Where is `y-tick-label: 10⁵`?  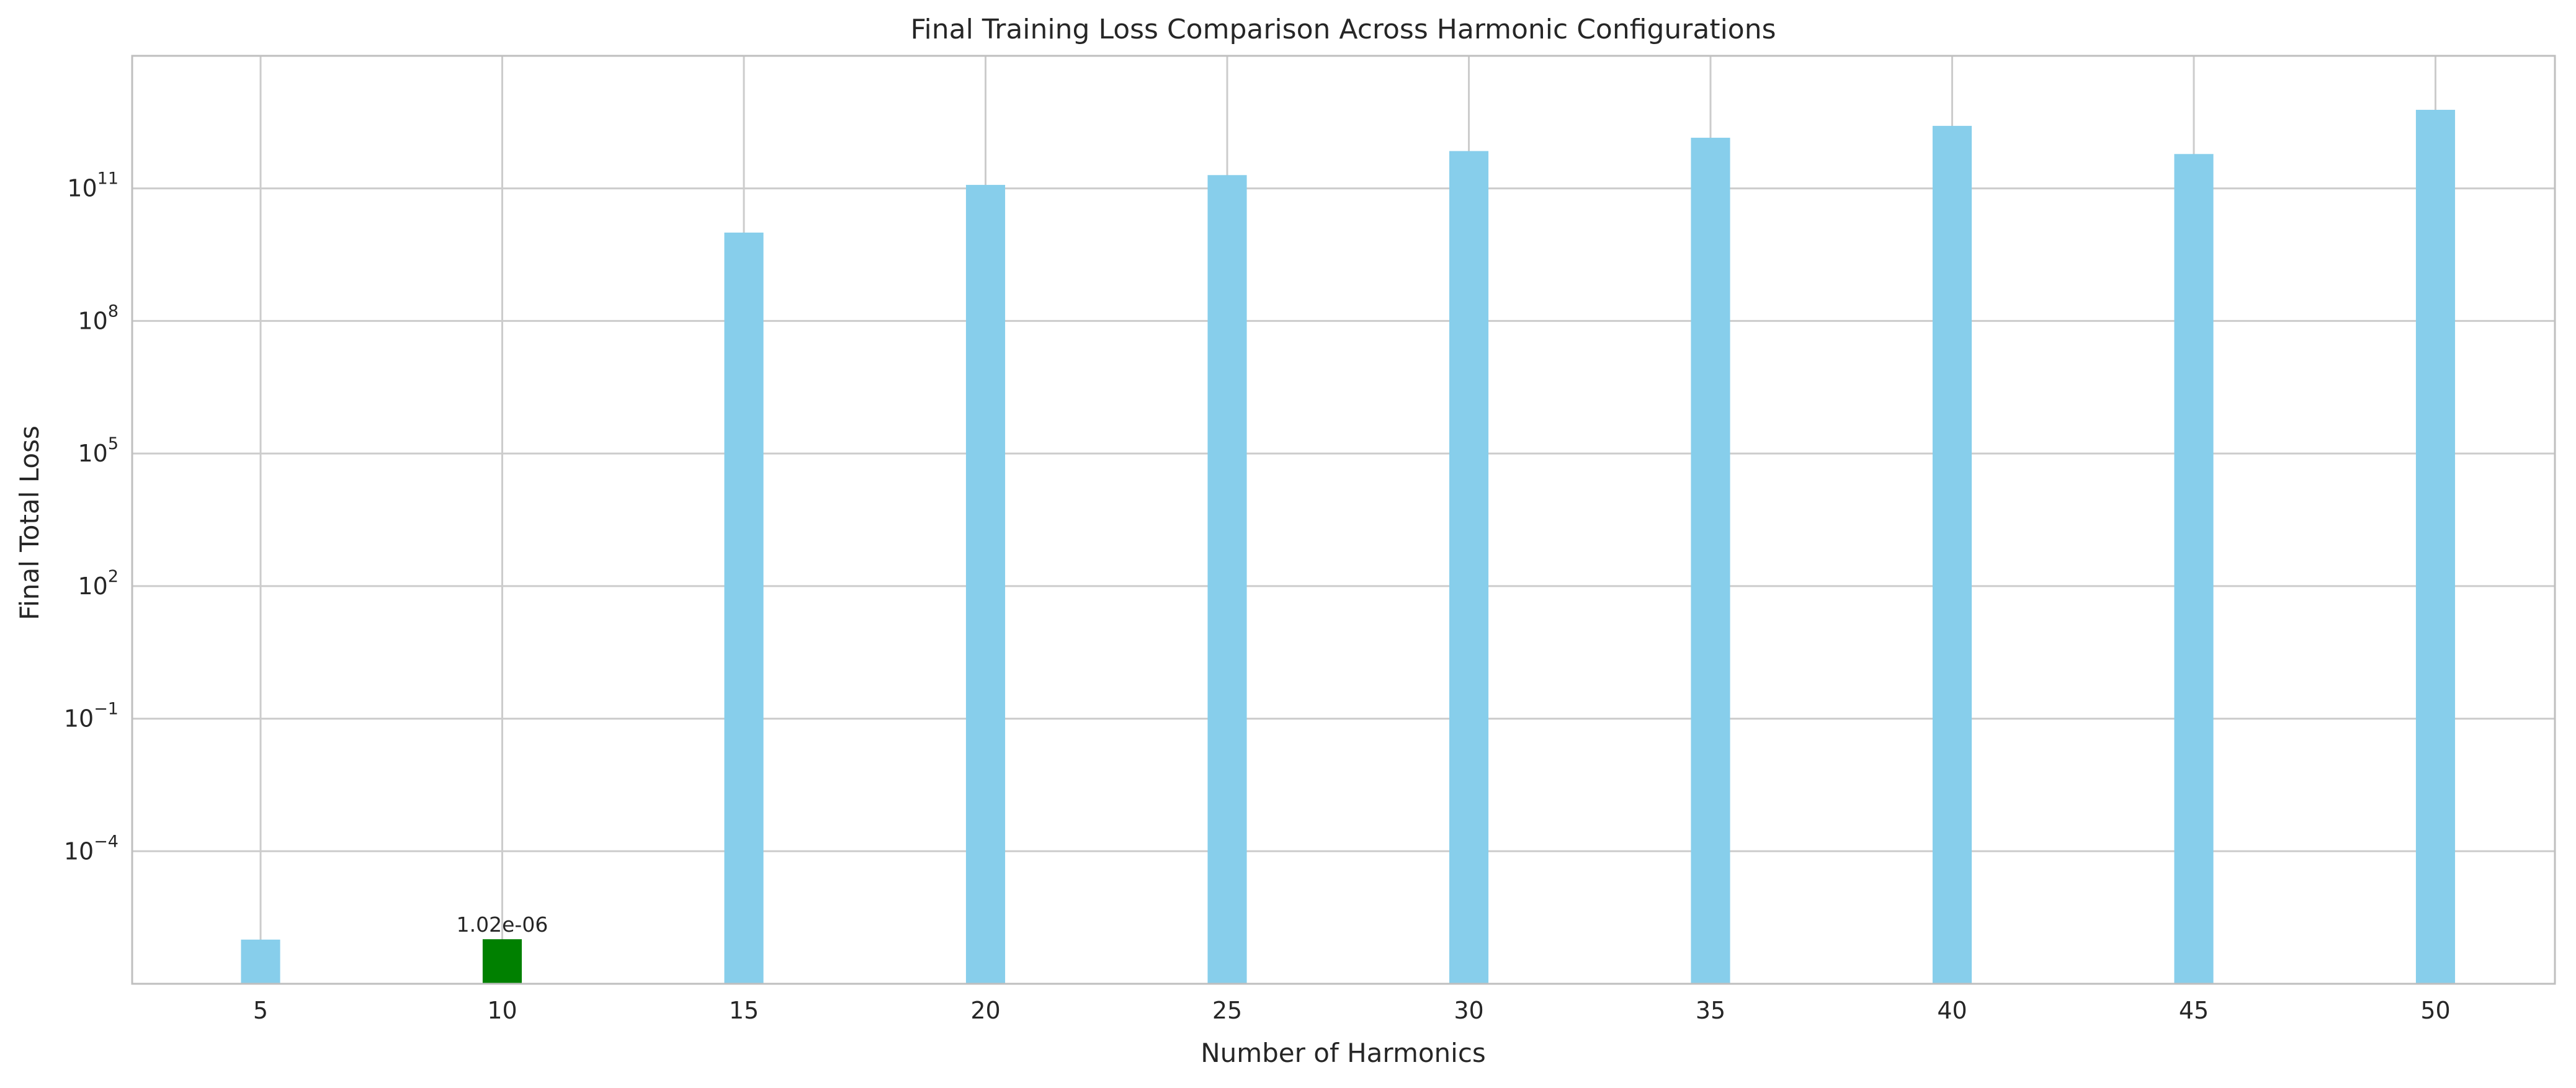 y-tick-label: 10⁵ is located at coordinates (98, 450).